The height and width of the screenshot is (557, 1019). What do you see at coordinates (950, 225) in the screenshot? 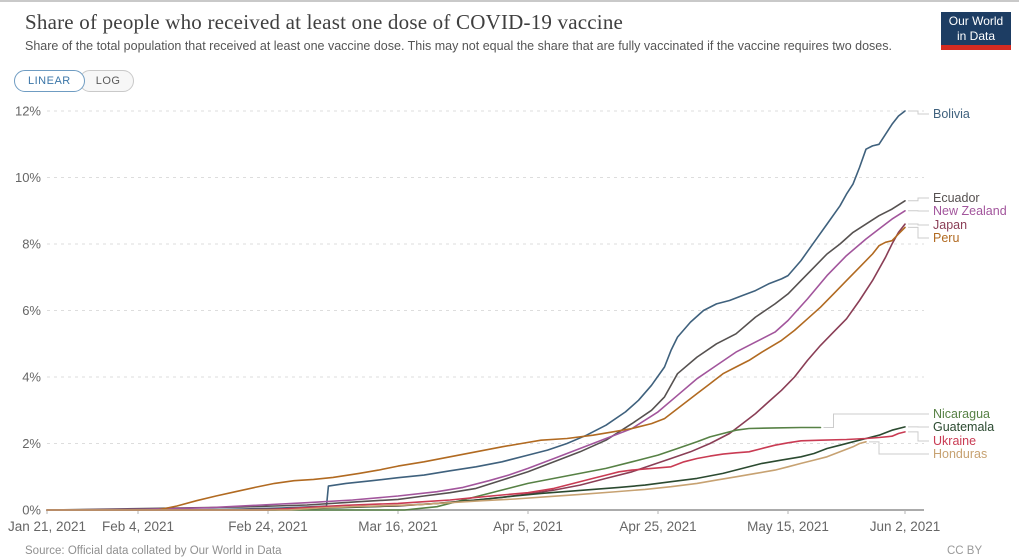
I see `series-label-japan: Japan` at bounding box center [950, 225].